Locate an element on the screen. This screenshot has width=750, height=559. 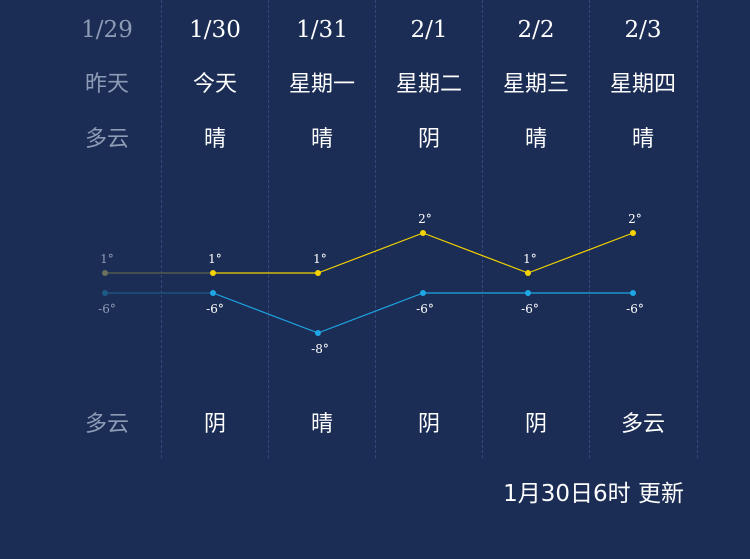
day-weekday: 星期三 is located at coordinates (535, 84).